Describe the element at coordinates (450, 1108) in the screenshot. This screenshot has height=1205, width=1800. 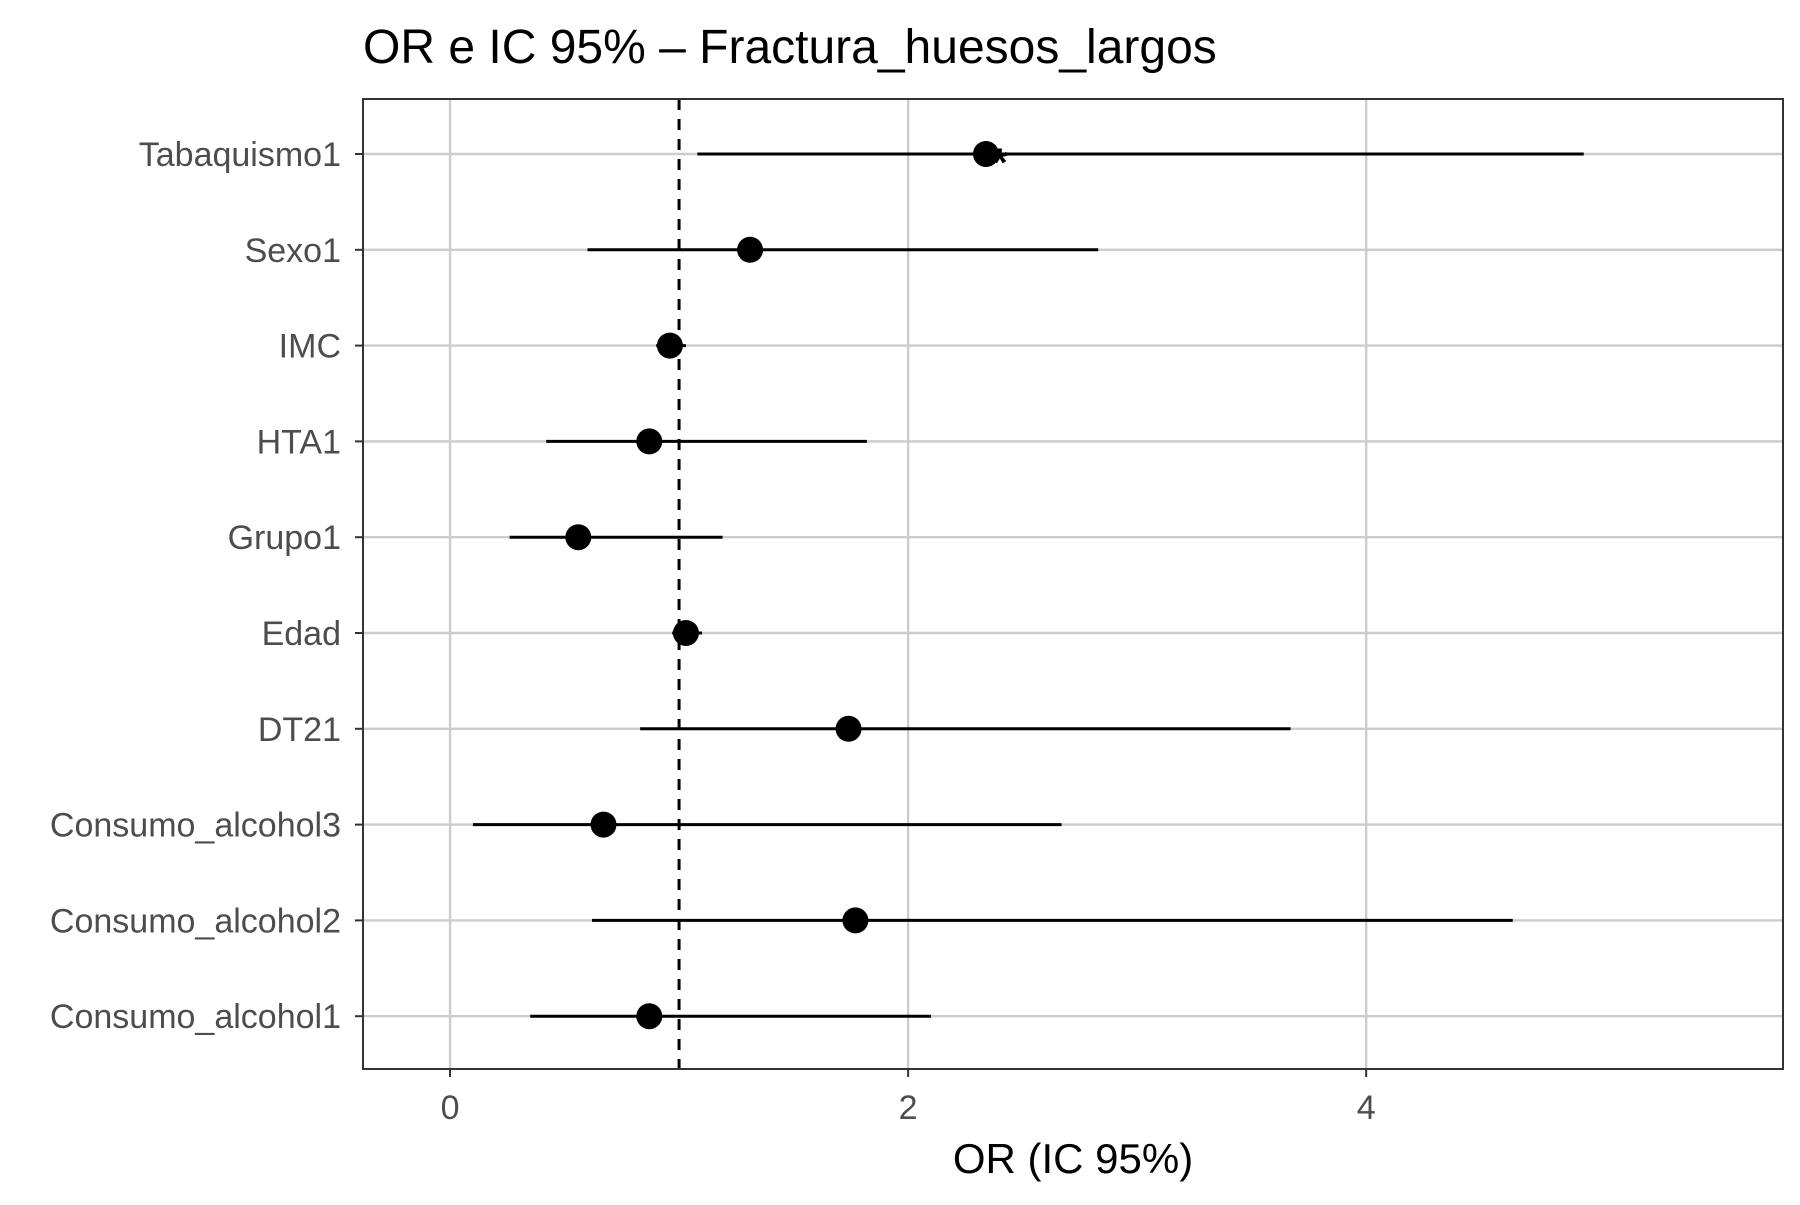
I see `x-tick-label: 0` at that location.